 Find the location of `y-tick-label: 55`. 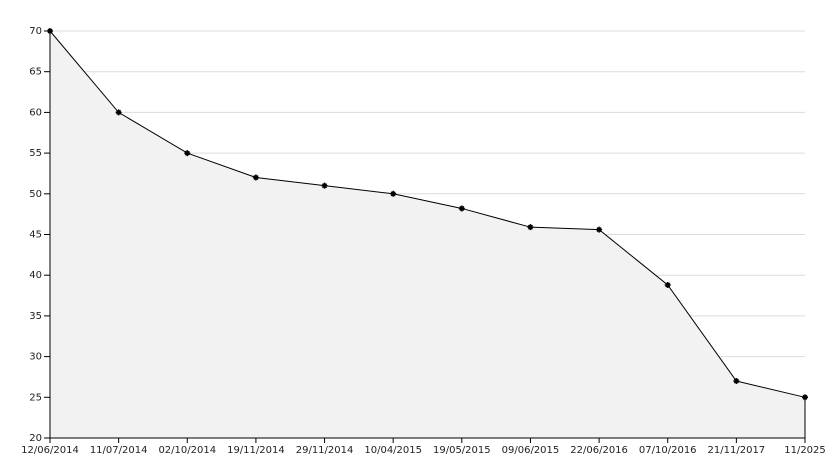

y-tick-label: 55 is located at coordinates (35, 153).